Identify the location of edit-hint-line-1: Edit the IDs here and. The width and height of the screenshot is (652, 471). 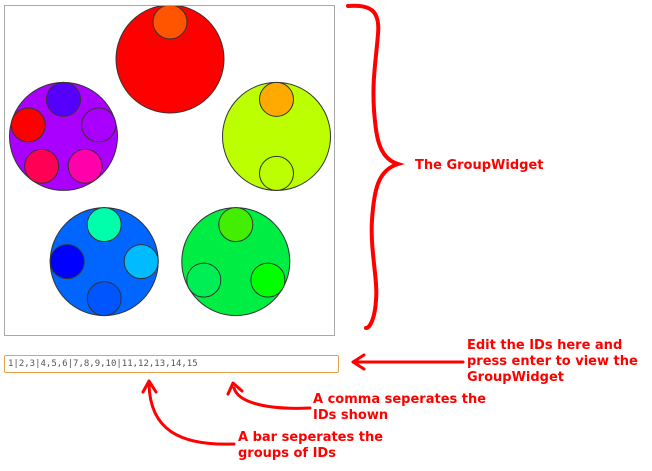
(545, 345).